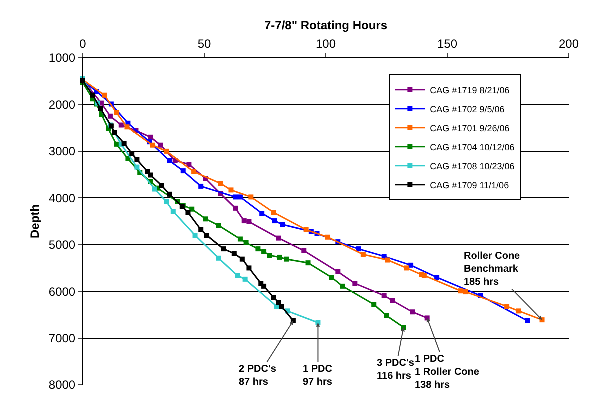 The height and width of the screenshot is (402, 589). Describe the element at coordinates (569, 44) in the screenshot. I see `x-tick-label: 200` at that location.